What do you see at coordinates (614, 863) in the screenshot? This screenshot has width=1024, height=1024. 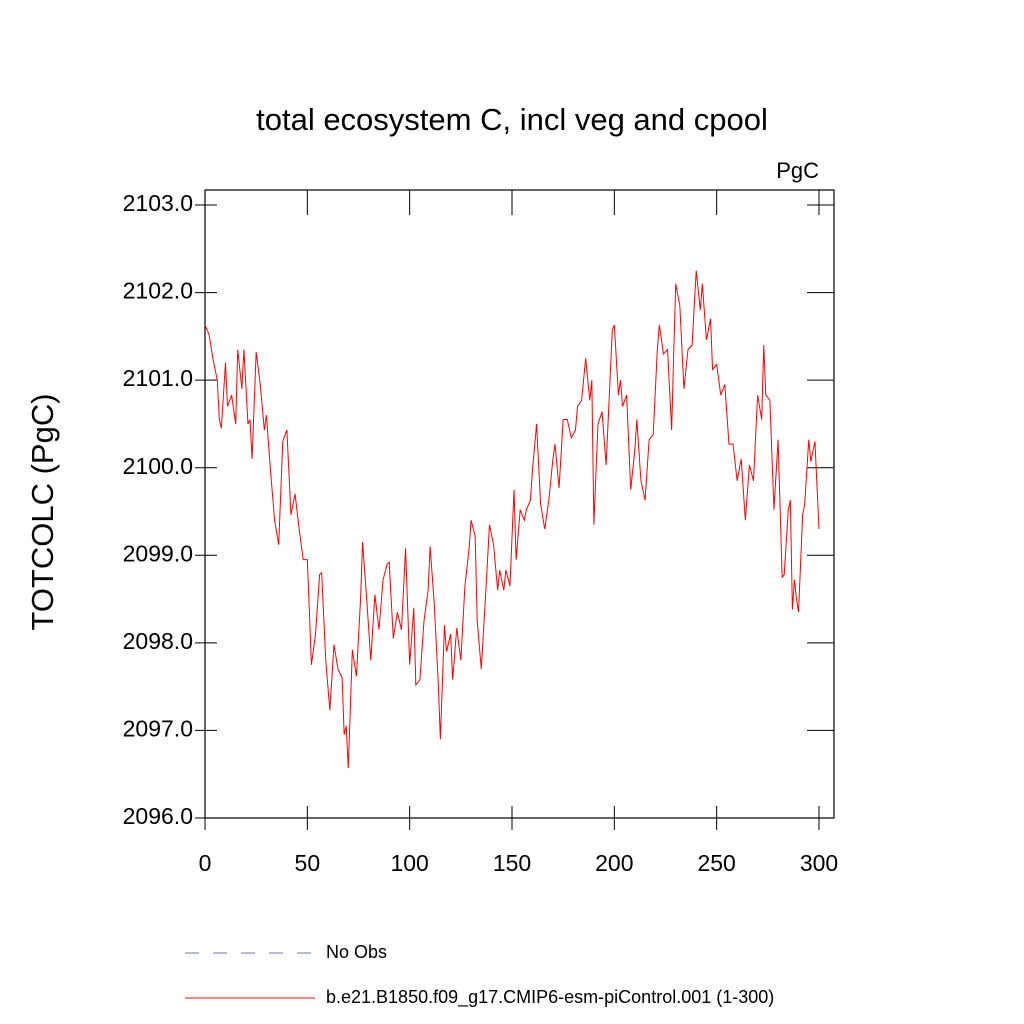 I see `x-tick-label: 200` at bounding box center [614, 863].